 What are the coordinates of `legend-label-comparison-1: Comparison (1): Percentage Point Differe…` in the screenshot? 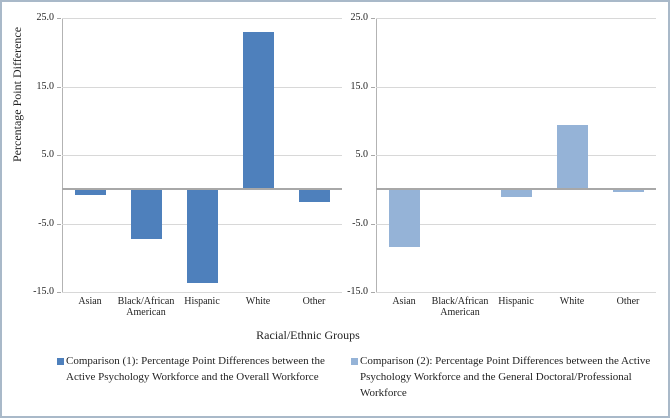 It's located at (195, 369).